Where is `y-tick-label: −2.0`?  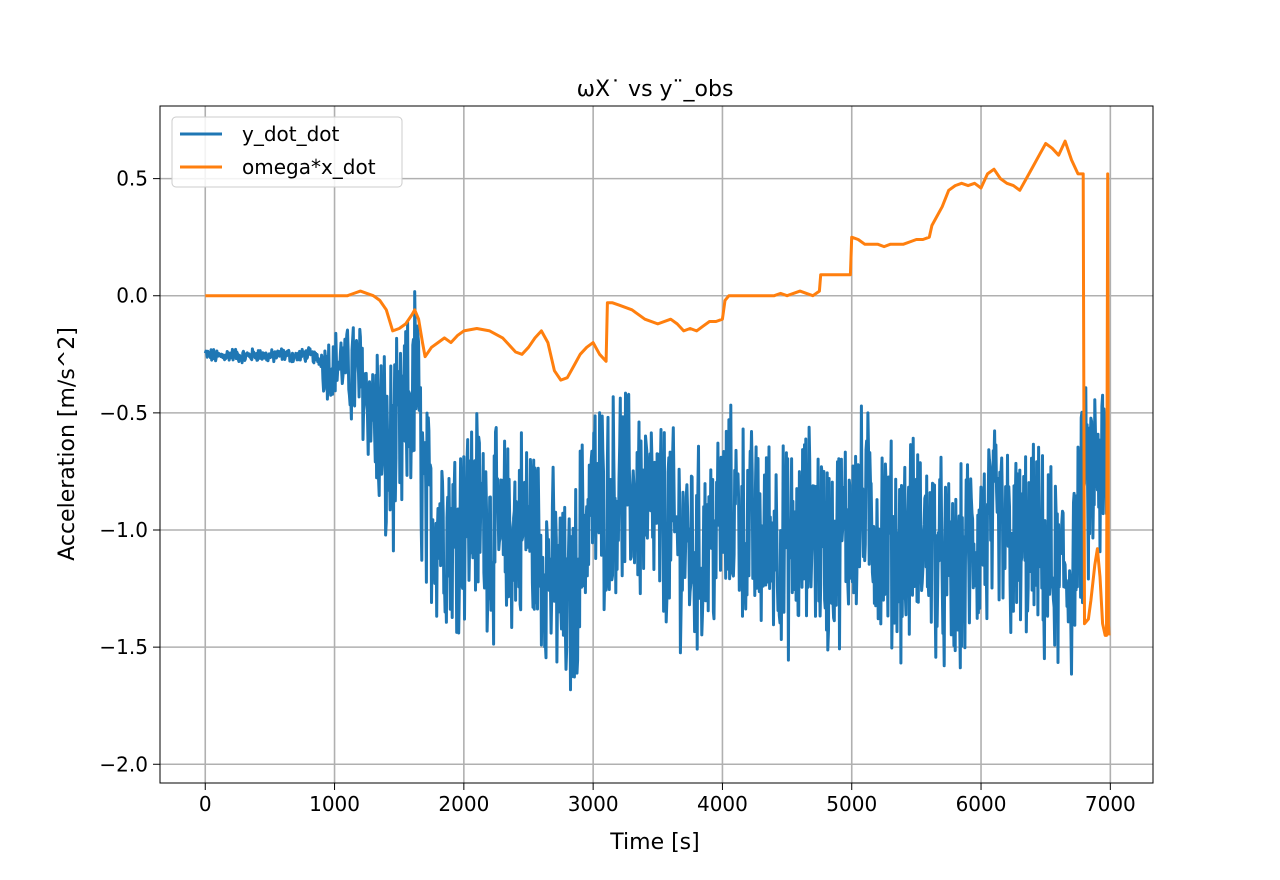 y-tick-label: −2.0 is located at coordinates (123, 764).